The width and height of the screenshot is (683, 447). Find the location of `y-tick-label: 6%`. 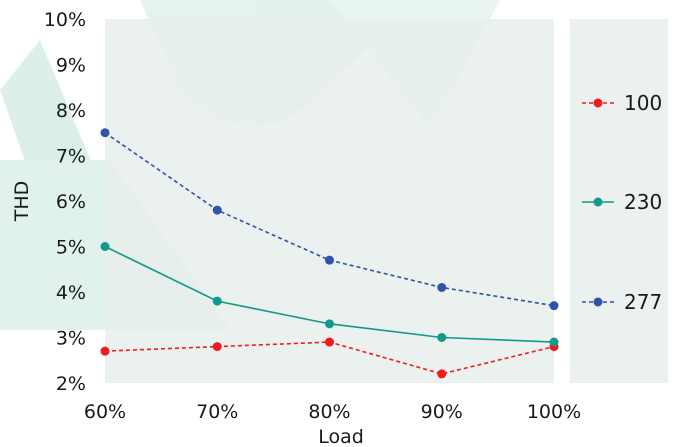

y-tick-label: 6% is located at coordinates (71, 202).